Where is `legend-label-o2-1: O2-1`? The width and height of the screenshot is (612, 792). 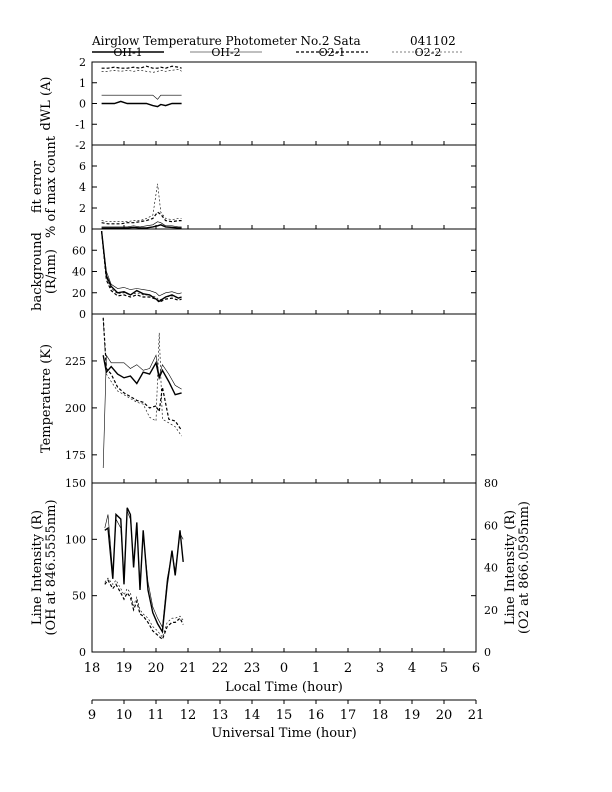 legend-label-o2-1: O2-1 is located at coordinates (332, 52).